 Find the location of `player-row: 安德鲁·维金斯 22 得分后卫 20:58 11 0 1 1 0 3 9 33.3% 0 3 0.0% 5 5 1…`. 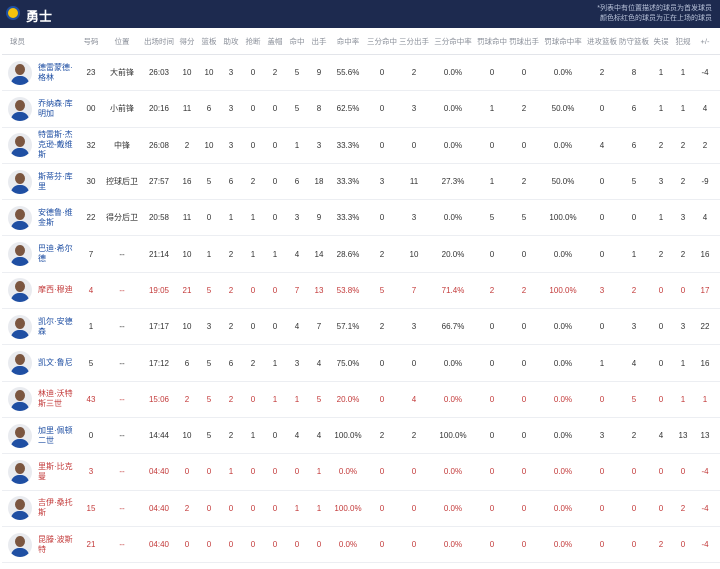

player-row: 安德鲁·维金斯 22 得分后卫 20:58 11 0 1 1 0 3 9 33.3% 0 3 0.0% 5 5 1… is located at coordinates (361, 218).